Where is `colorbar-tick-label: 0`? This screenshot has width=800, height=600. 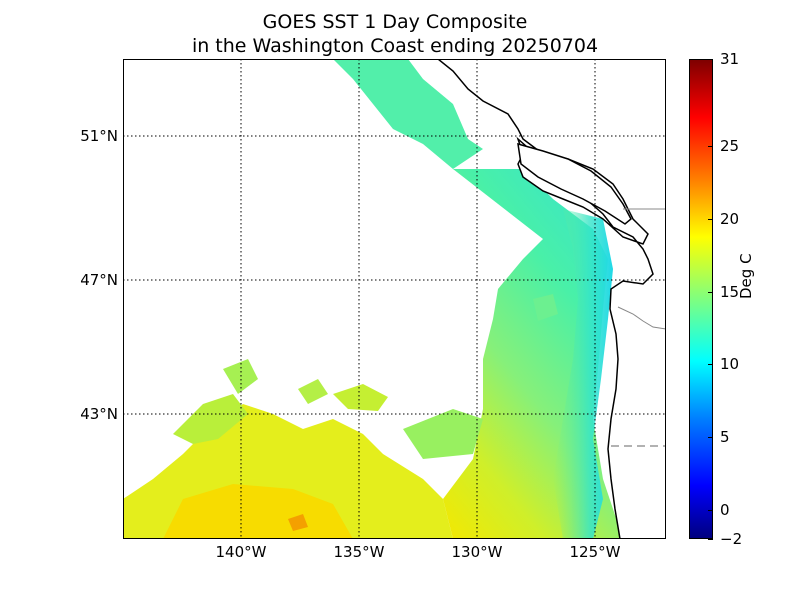 colorbar-tick-label: 0 is located at coordinates (725, 510).